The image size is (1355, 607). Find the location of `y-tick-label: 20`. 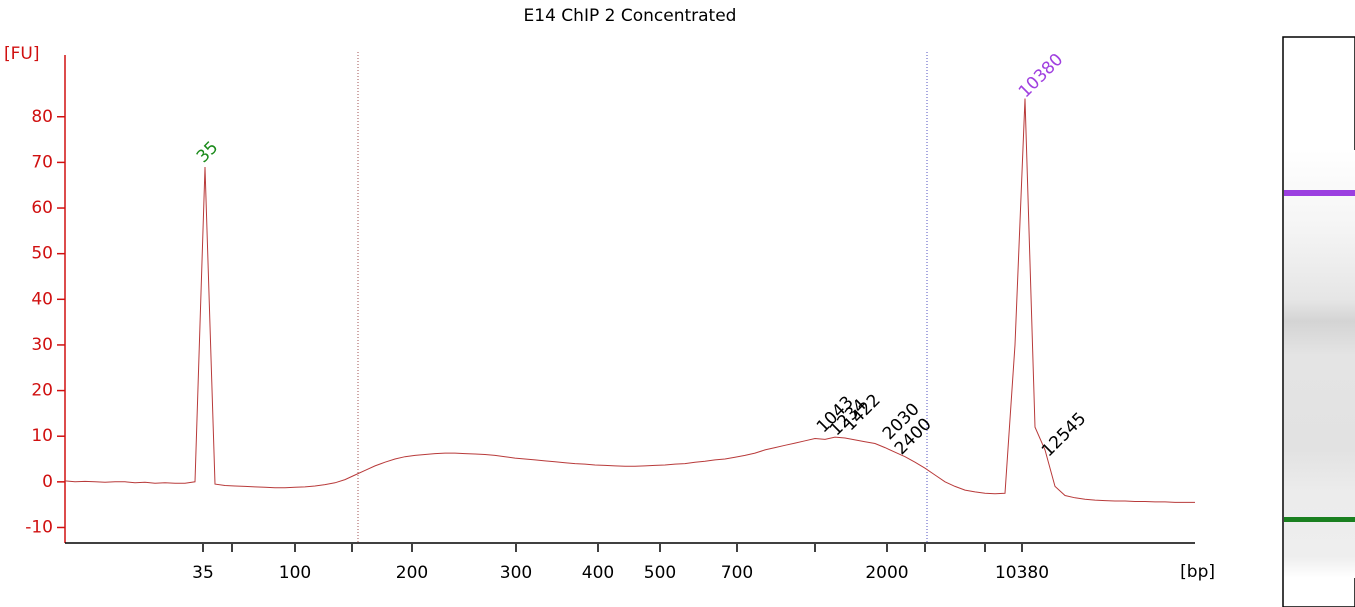

y-tick-label: 20 is located at coordinates (42, 391).